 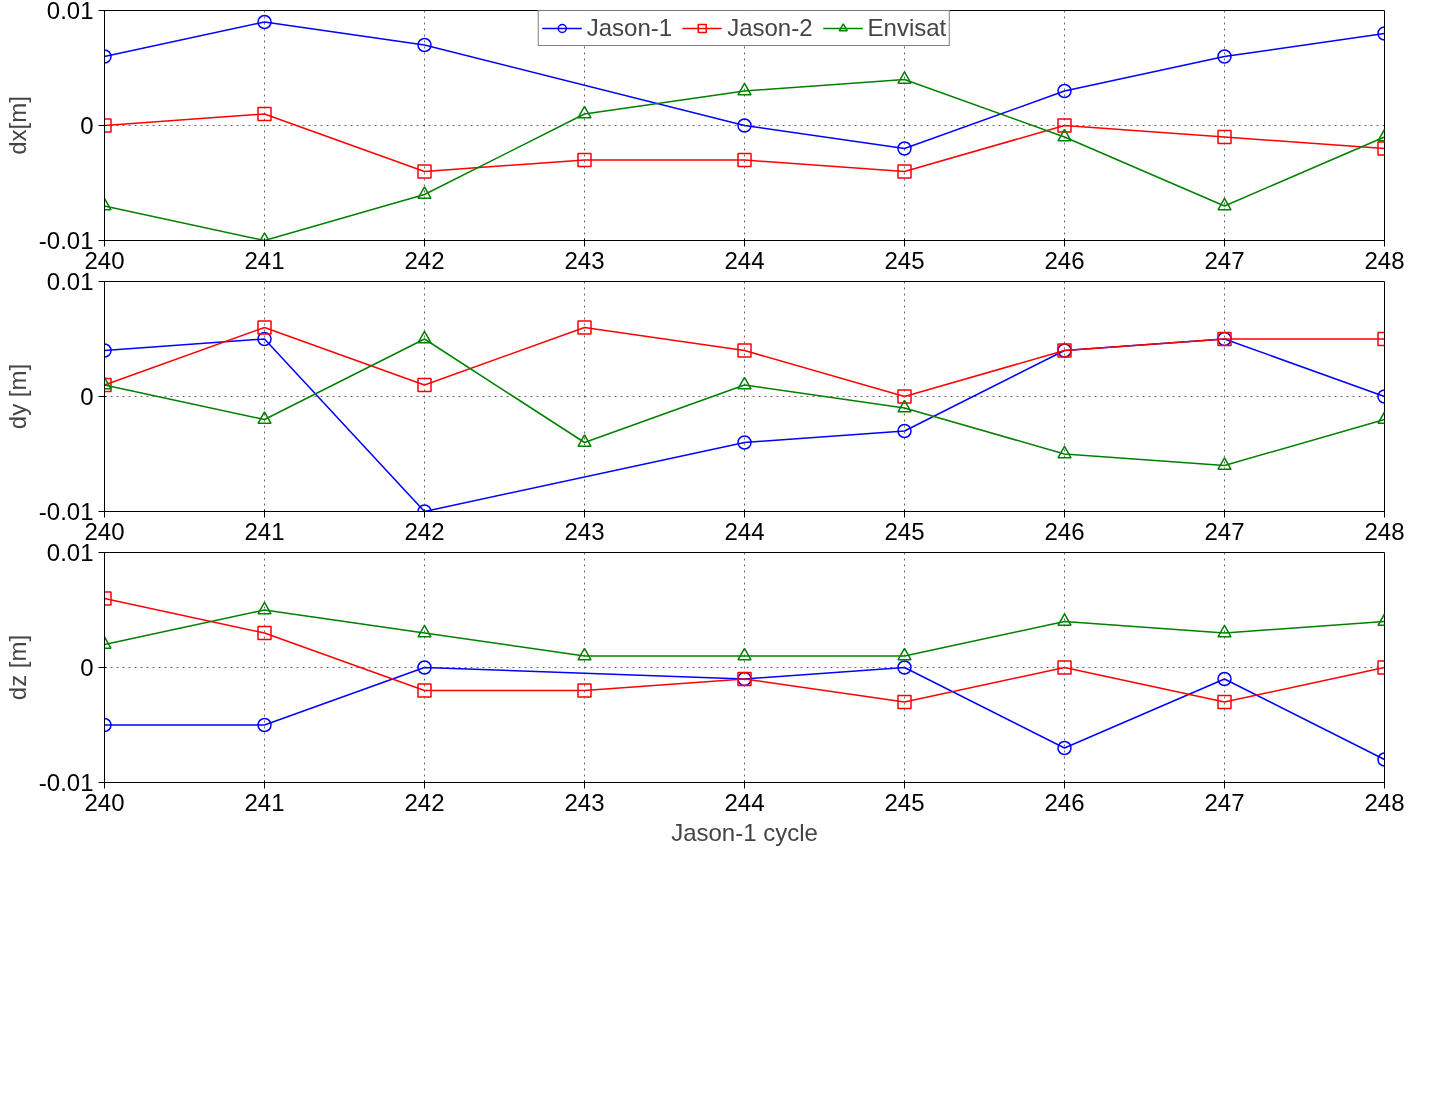 What do you see at coordinates (744, 832) in the screenshot?
I see `x-axis-title: Jason-1 cycle` at bounding box center [744, 832].